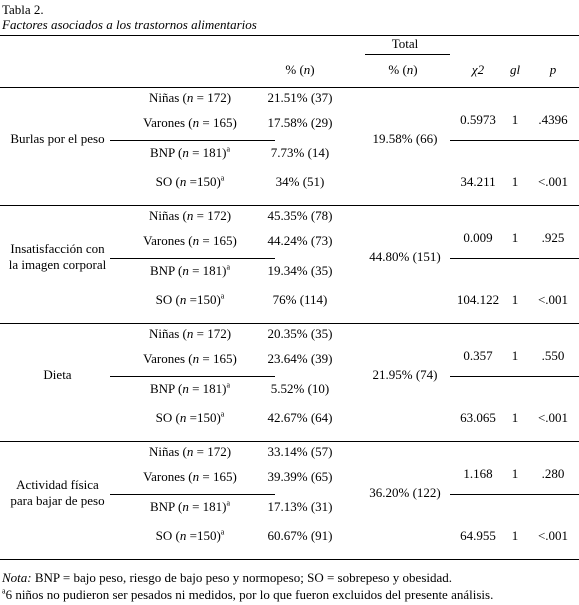 This screenshot has width=579, height=605. Describe the element at coordinates (300, 506) in the screenshot. I see `row-pct: 17.13% (31)` at that location.